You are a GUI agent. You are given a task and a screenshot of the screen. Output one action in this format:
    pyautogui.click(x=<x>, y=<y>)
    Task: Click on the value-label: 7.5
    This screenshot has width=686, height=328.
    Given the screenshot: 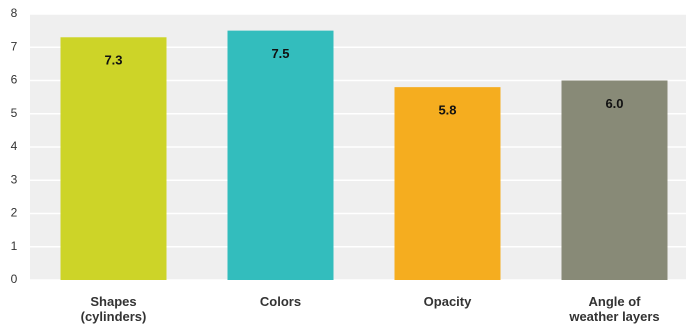 What is the action you would take?
    pyautogui.click(x=280, y=53)
    